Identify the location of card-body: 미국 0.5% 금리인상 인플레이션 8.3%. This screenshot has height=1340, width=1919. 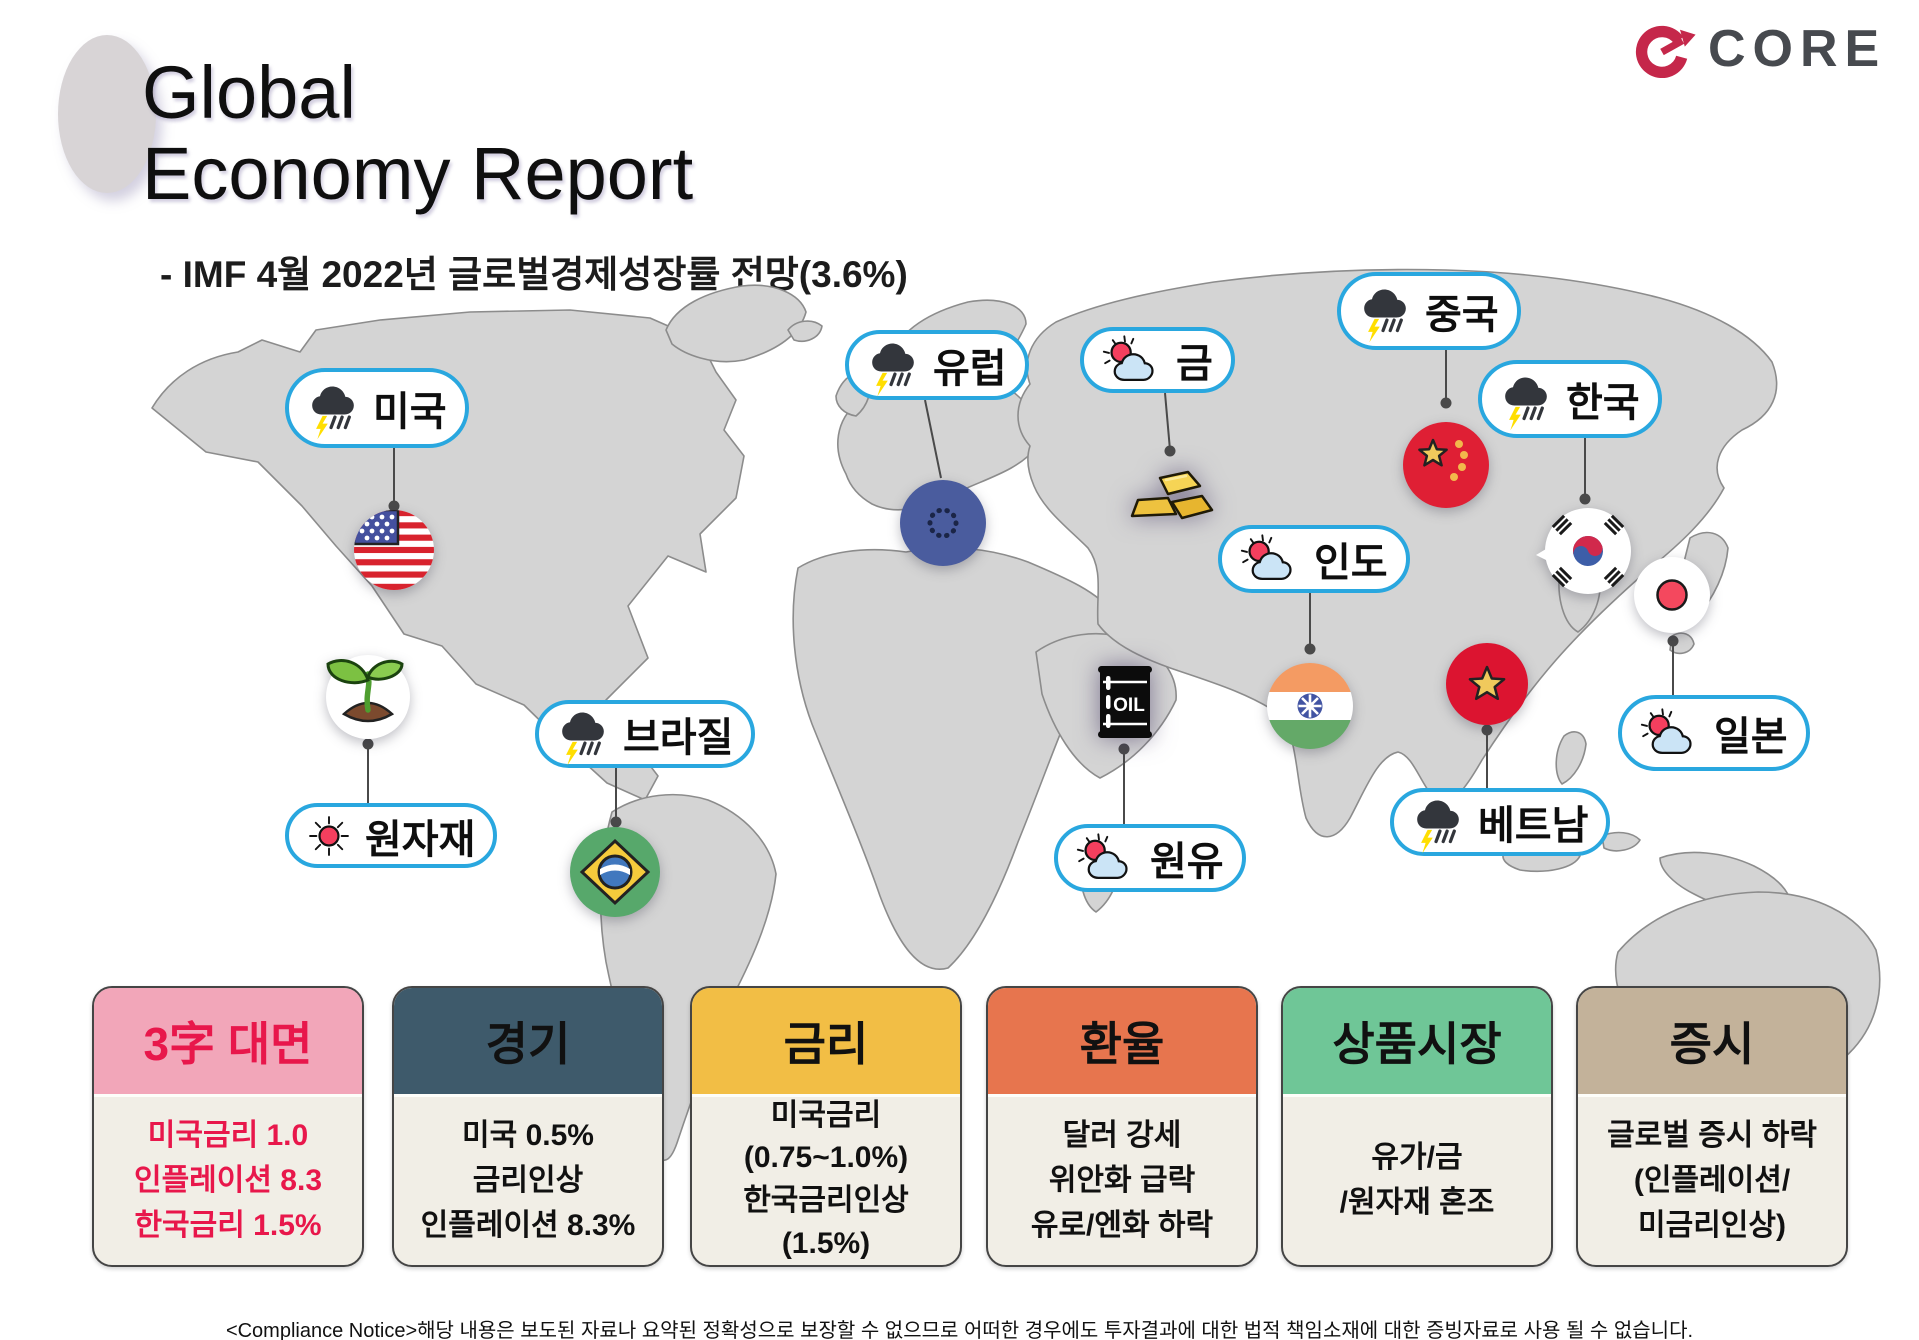
(528, 1180).